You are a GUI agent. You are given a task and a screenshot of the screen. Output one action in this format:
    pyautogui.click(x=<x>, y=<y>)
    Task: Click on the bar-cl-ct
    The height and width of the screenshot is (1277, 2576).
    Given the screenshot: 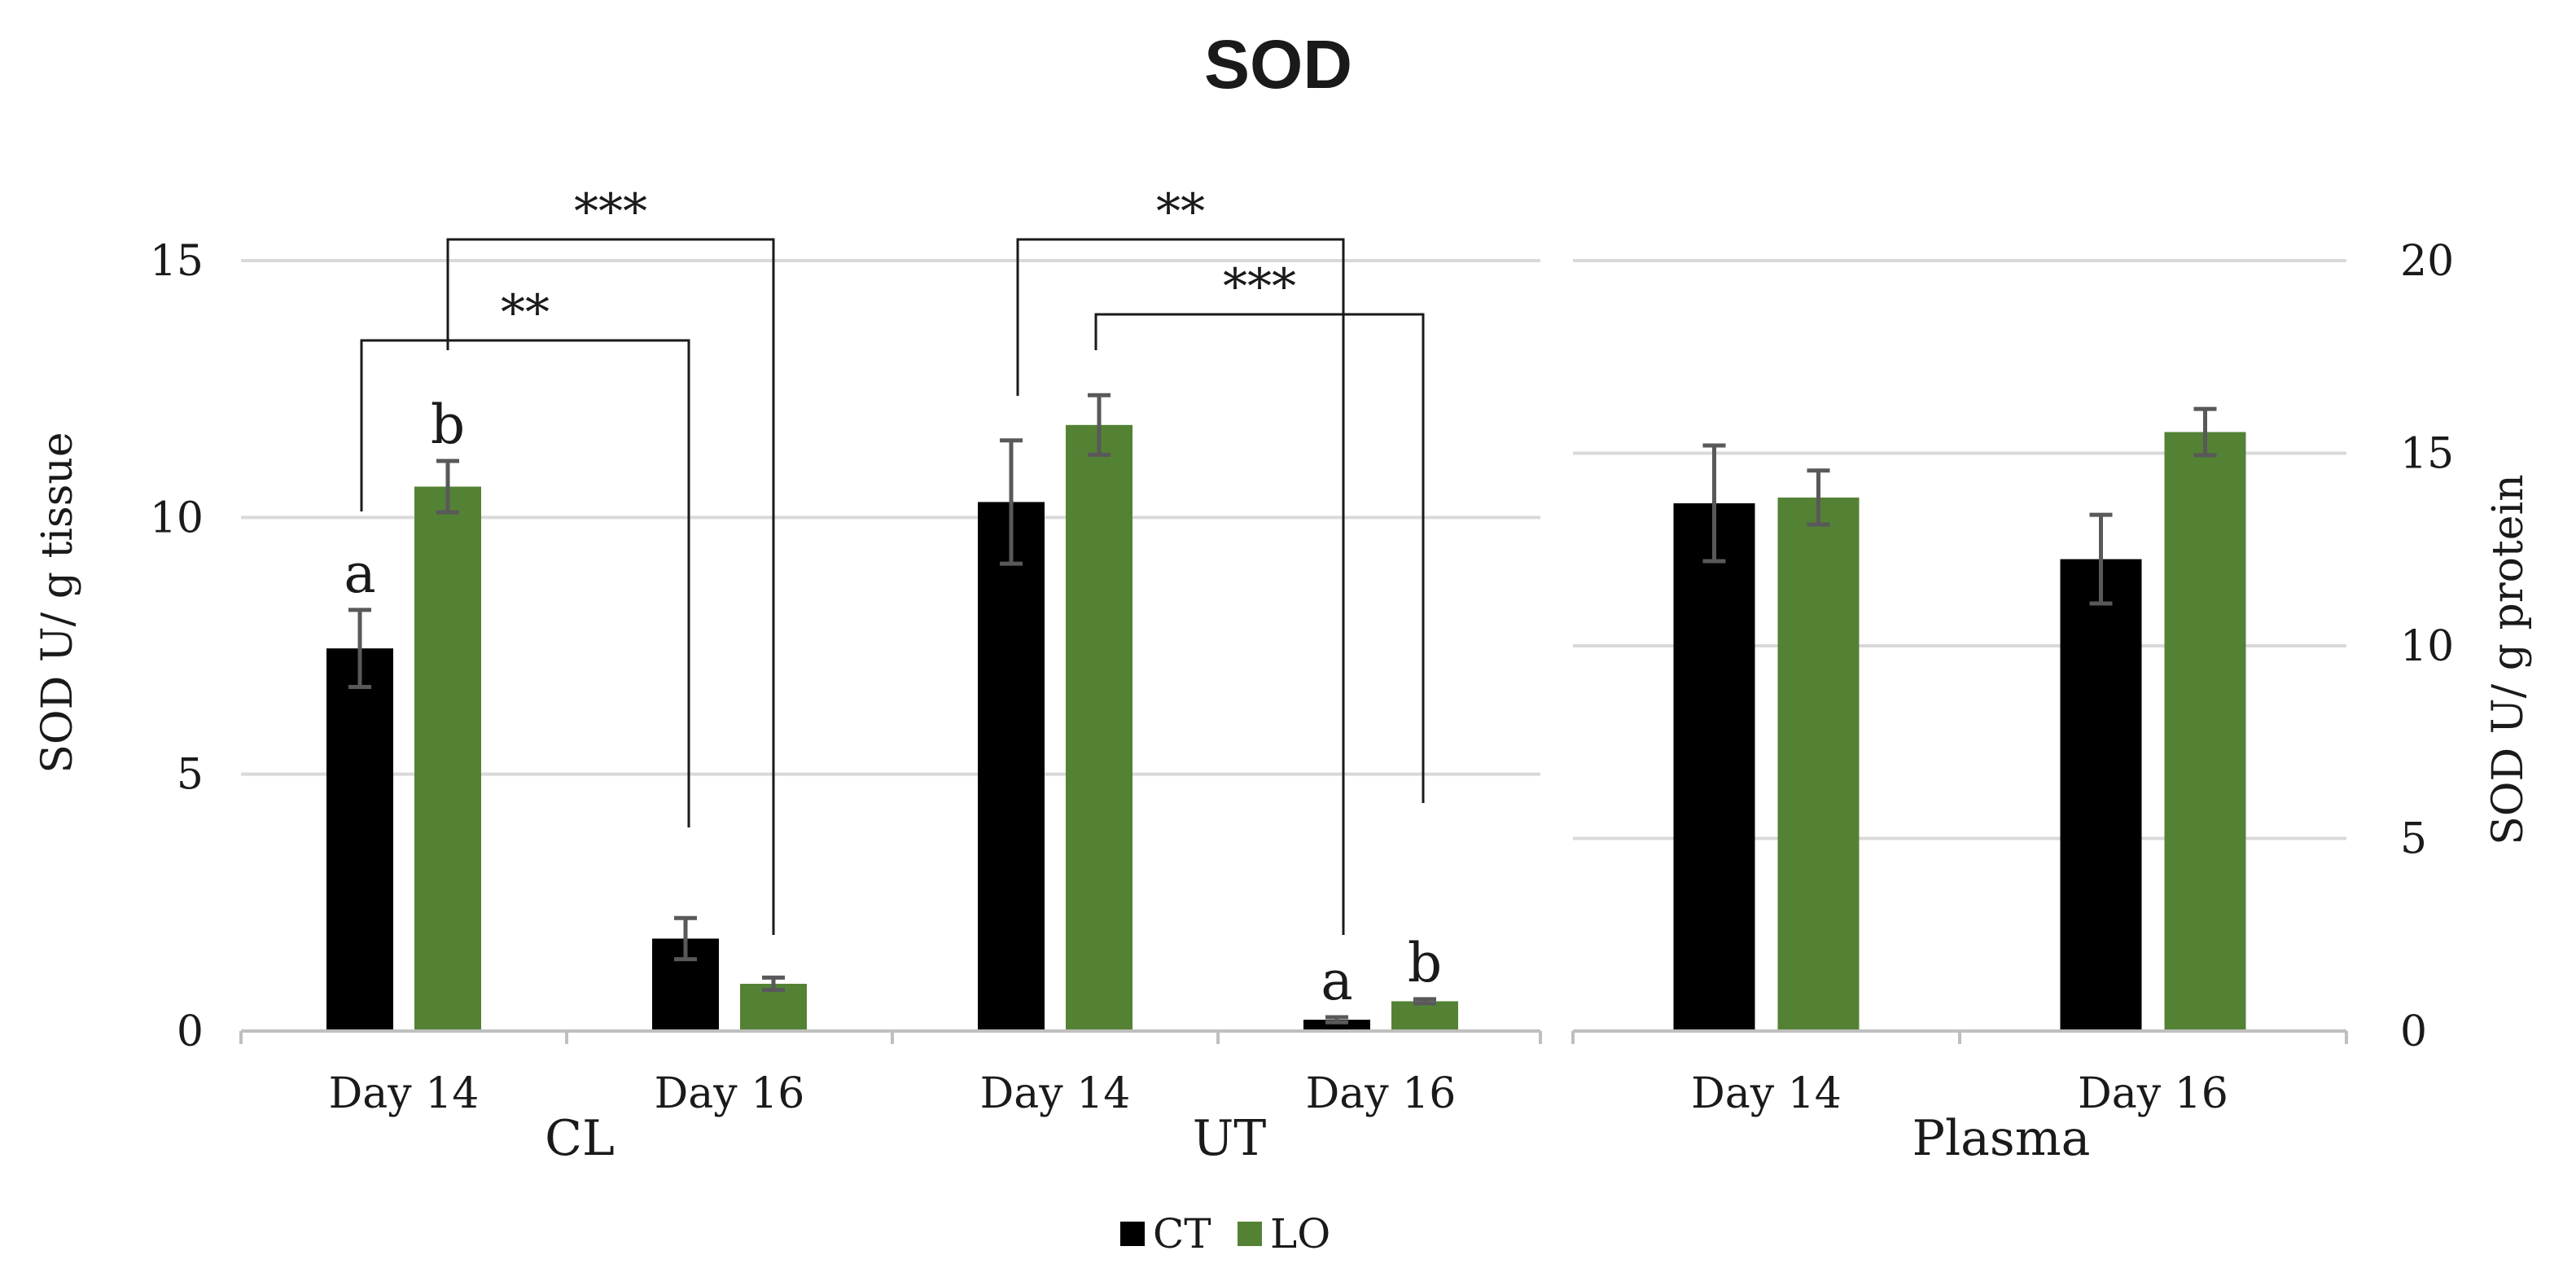 What is the action you would take?
    pyautogui.click(x=359, y=840)
    